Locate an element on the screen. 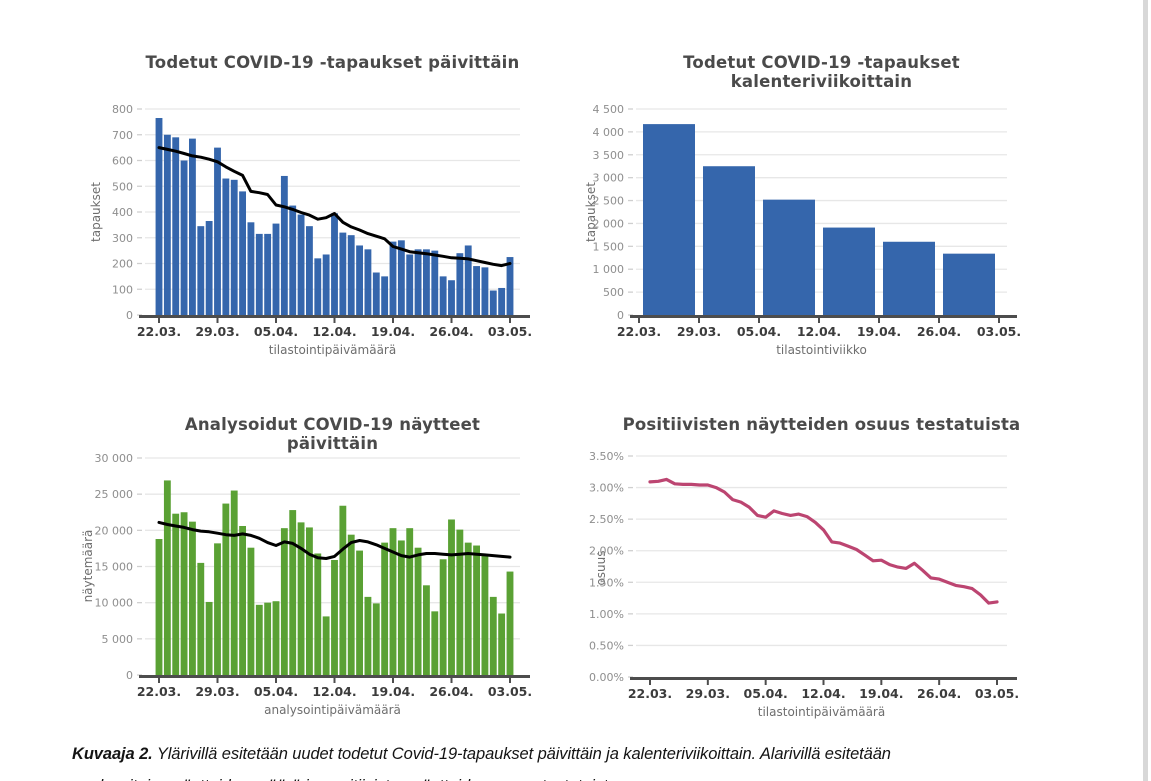 The image size is (1151, 781). x-axis-label: tilastointiviikko is located at coordinates (821, 350).